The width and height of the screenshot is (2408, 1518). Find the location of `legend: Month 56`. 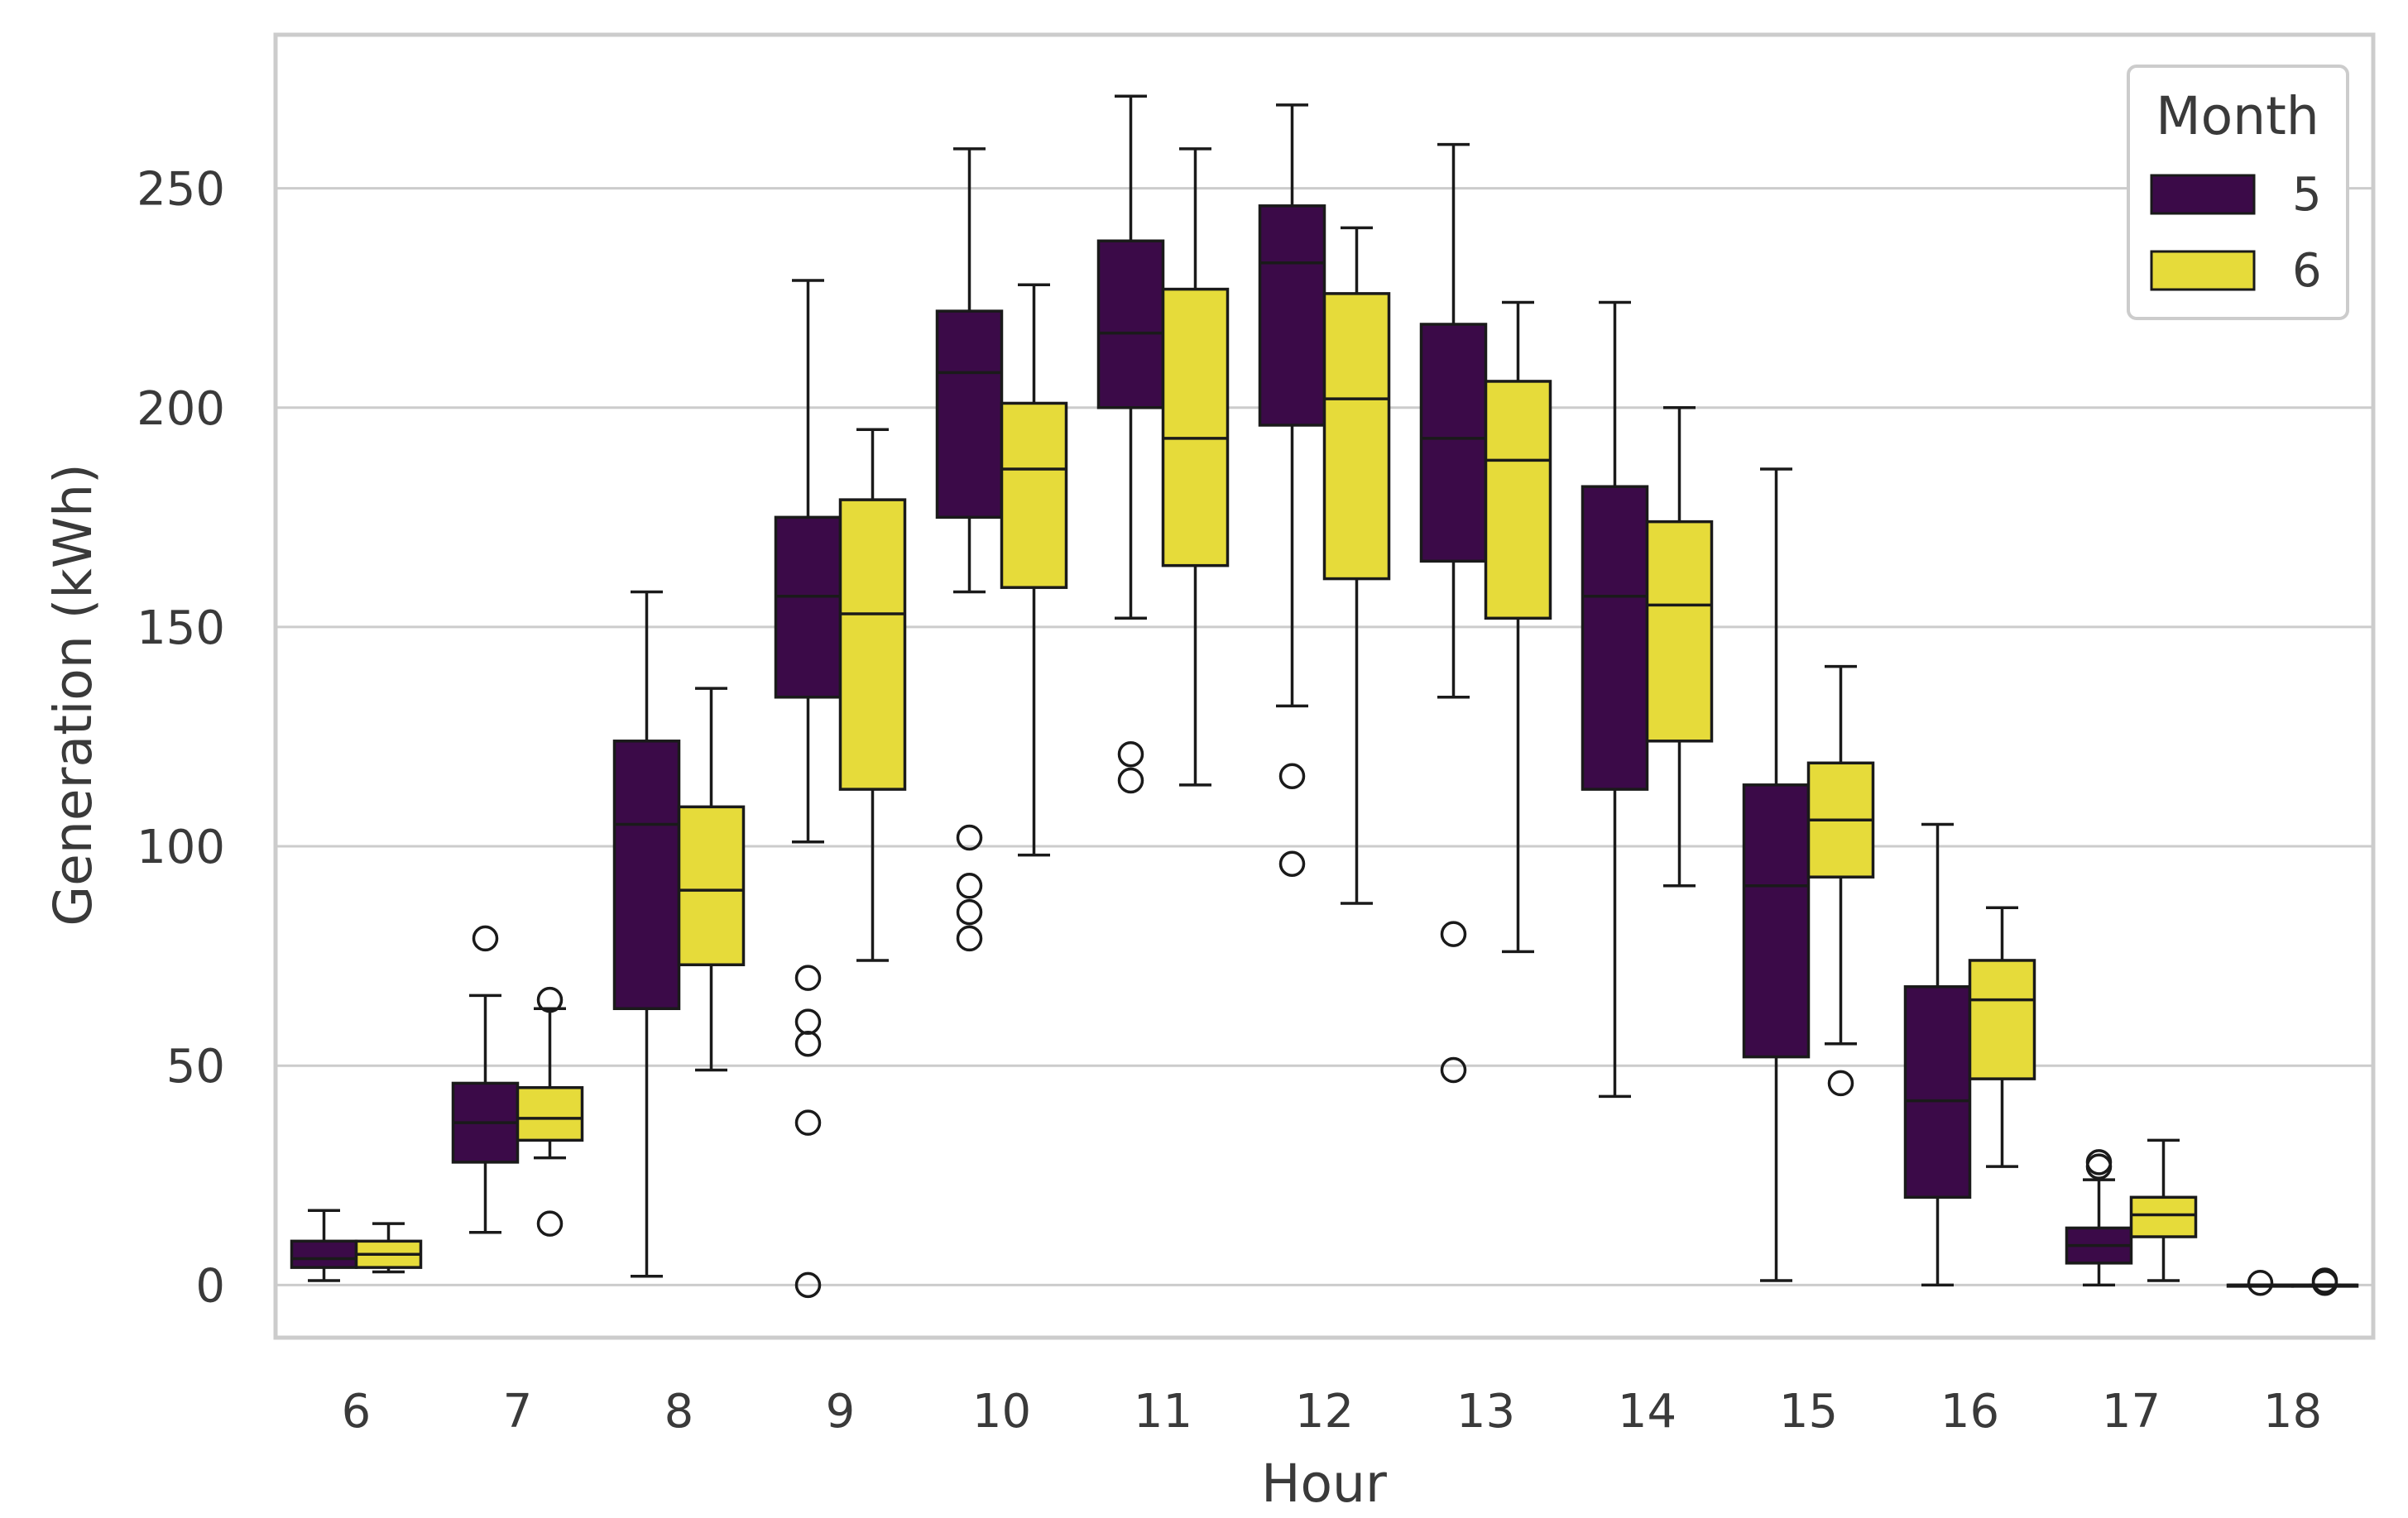

legend: Month 56 is located at coordinates (2238, 192).